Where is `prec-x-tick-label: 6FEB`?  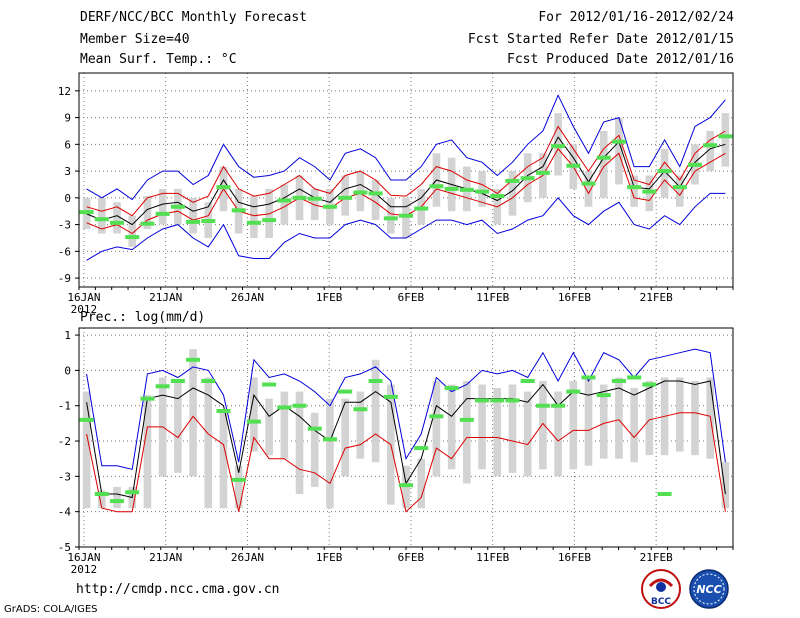
prec-x-tick-label: 6FEB is located at coordinates (411, 557).